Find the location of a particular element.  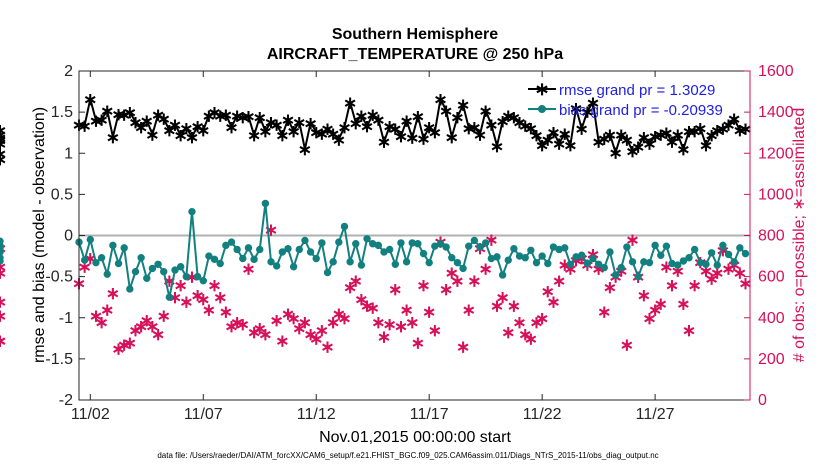

legend-bias-marker is located at coordinates (542, 109).